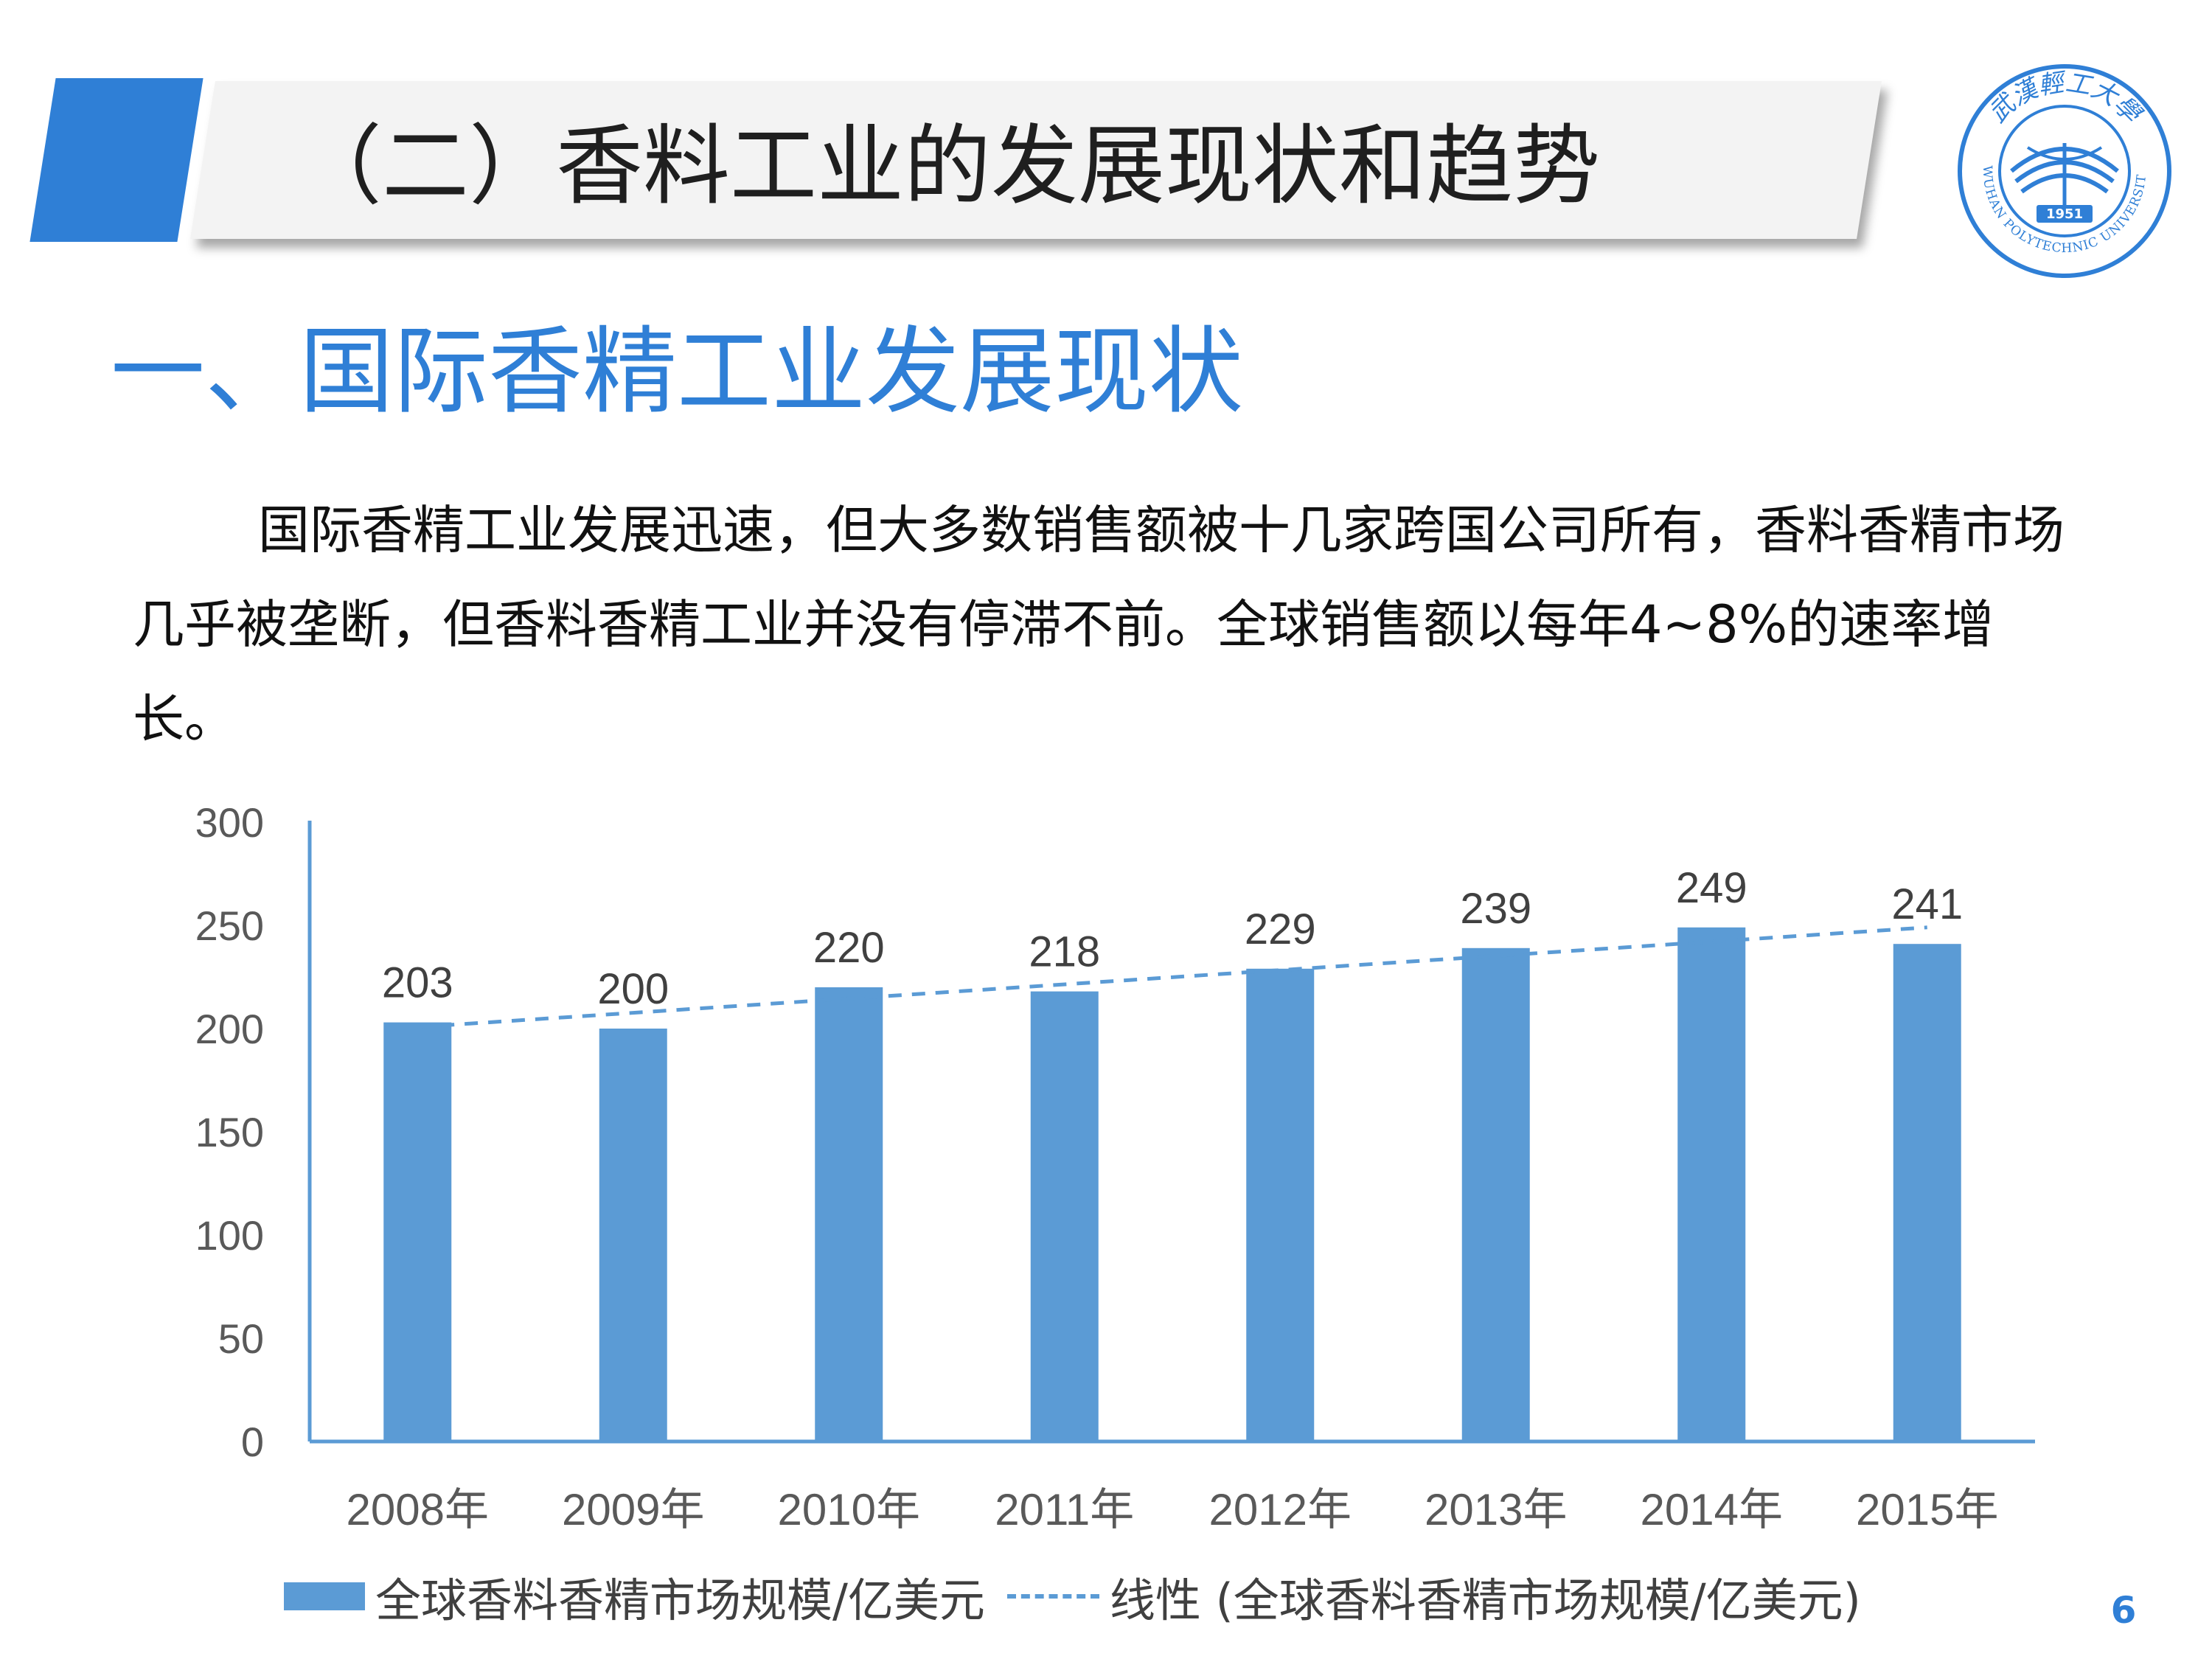  Describe the element at coordinates (1485, 1600) in the screenshot. I see `legend-trendline-label: 线性 (全球香料香精市场规模/亿美元)` at that location.